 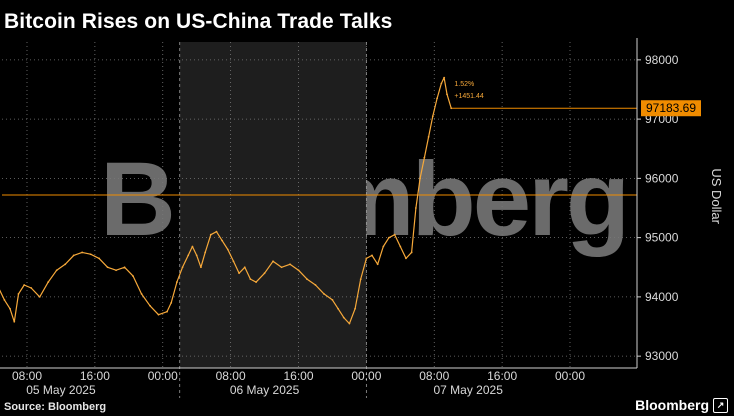 I want to click on arrow-icon: ↗, so click(x=720, y=405).